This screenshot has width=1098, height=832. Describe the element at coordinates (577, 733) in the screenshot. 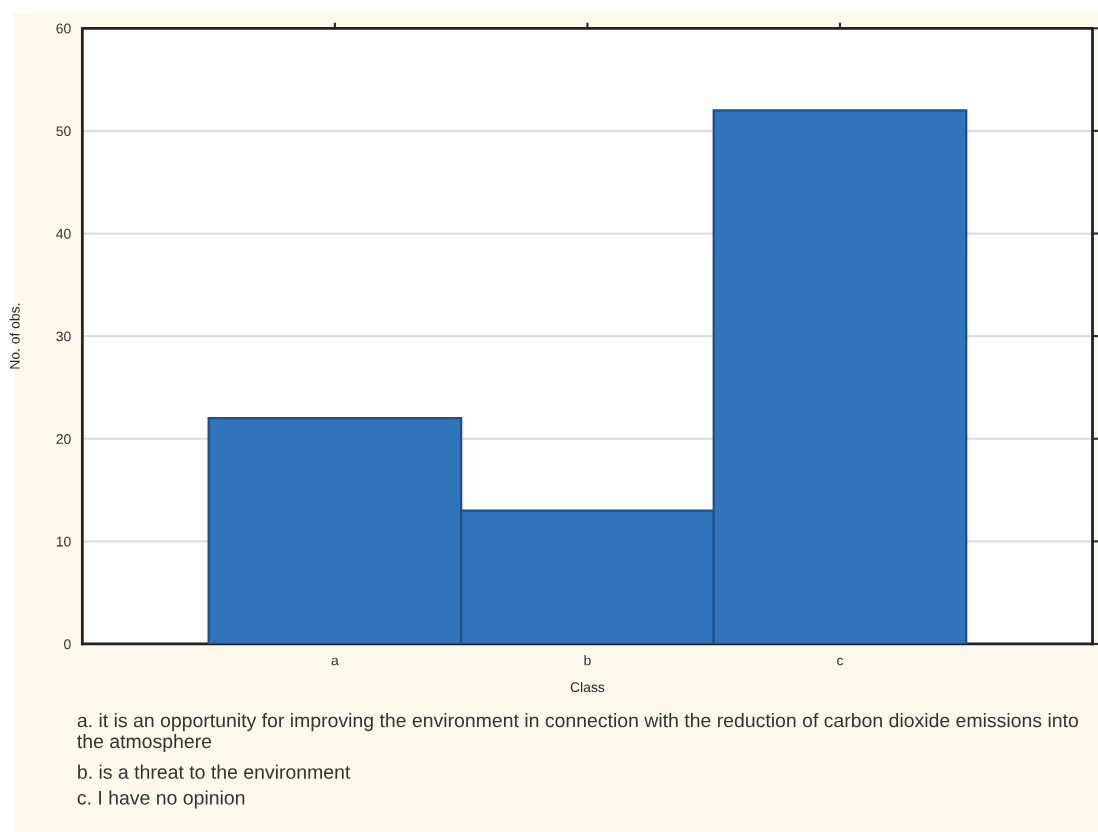

I see `text: a. it is an opportunity for improving the environment in connection with the reduction of carbon dioxide emissions into the atmosphere` at that location.